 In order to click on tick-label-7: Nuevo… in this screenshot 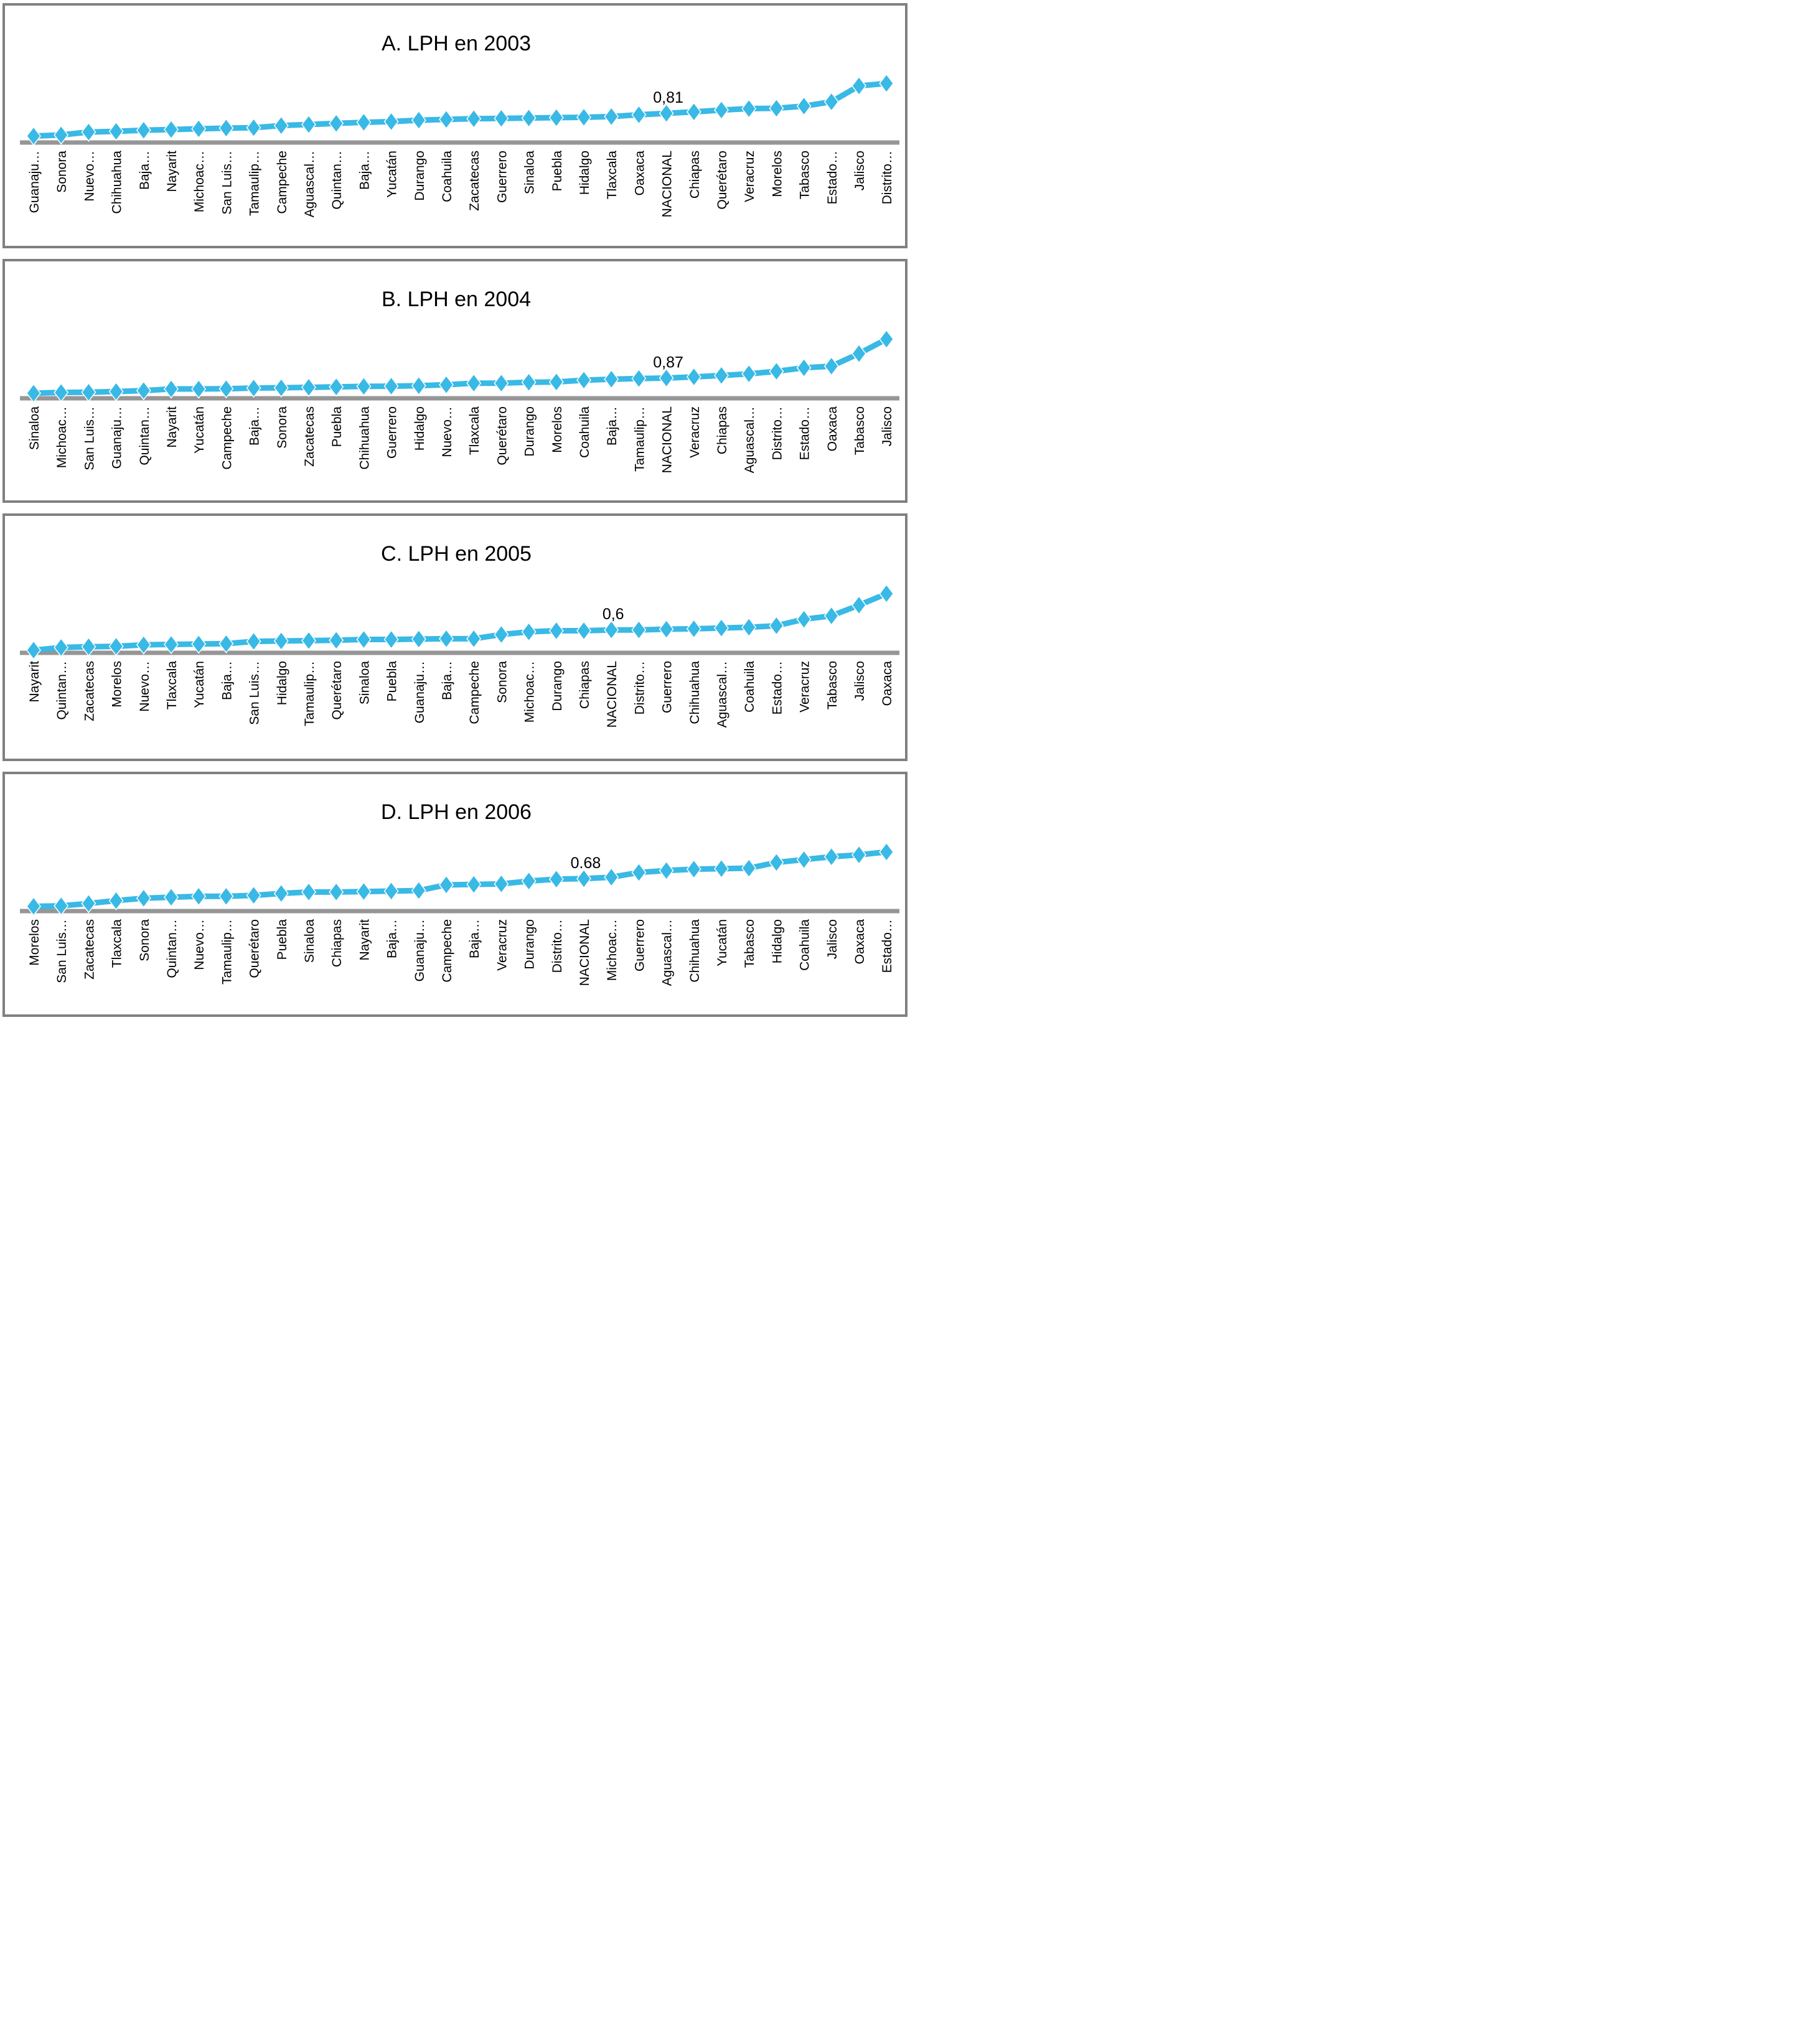, I will do `click(199, 944)`.